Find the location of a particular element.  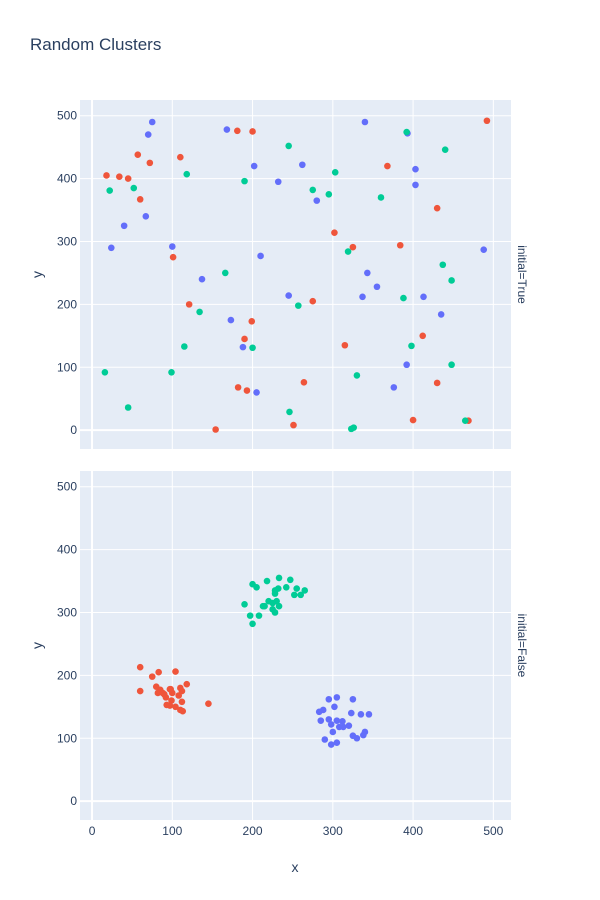

x-tick-label: 400 is located at coordinates (413, 831).